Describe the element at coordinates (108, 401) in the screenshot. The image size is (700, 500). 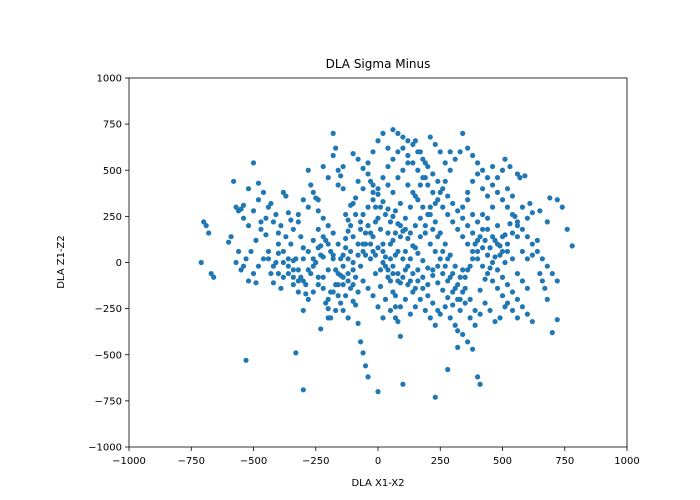
I see `y-tick-label: −750` at that location.